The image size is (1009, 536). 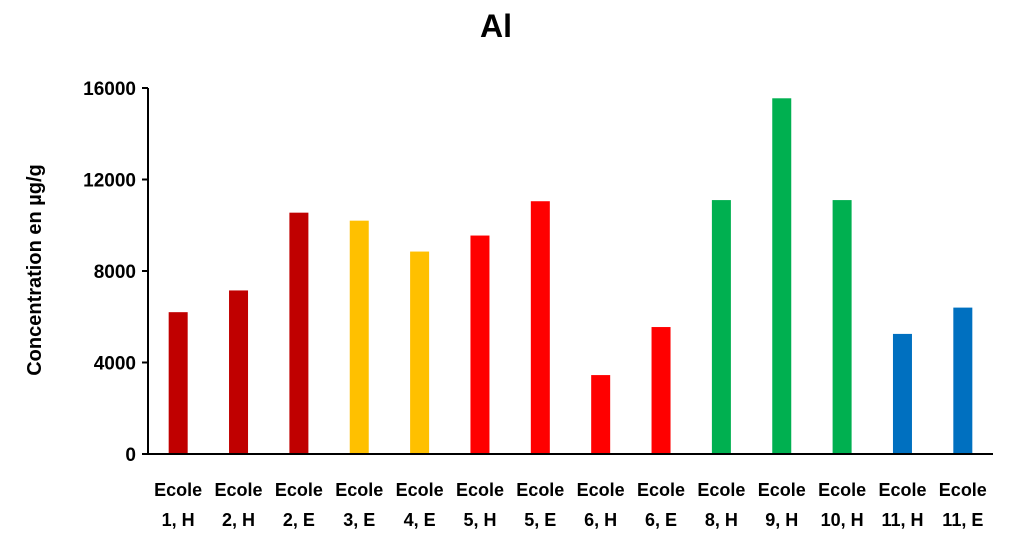 What do you see at coordinates (721, 520) in the screenshot?
I see `x-category-label: 8, H` at bounding box center [721, 520].